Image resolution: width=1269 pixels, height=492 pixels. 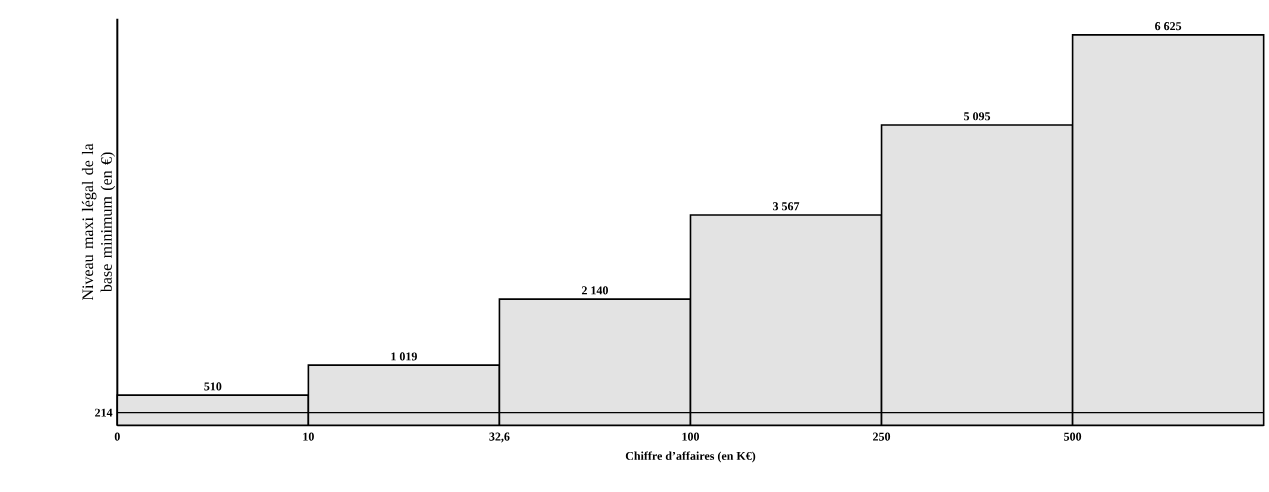 What do you see at coordinates (1073, 436) in the screenshot?
I see `text: 500` at bounding box center [1073, 436].